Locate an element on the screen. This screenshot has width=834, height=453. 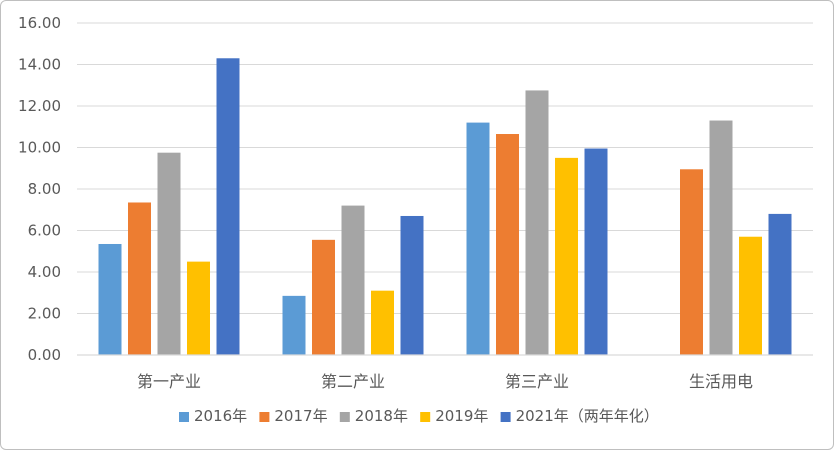
y-tick-label: 10.00 is located at coordinates (39, 148).